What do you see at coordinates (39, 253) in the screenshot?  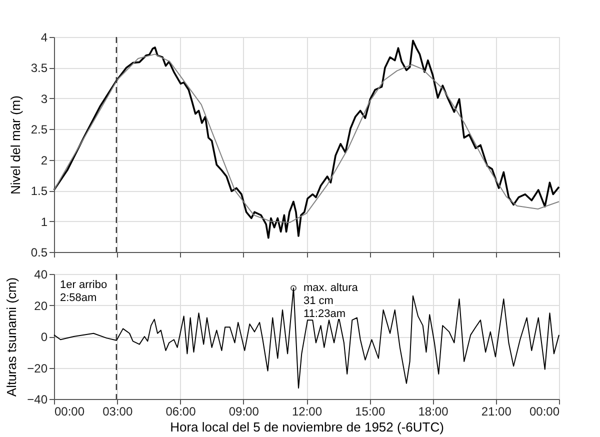 I see `y-tick-label: 0.5` at bounding box center [39, 253].